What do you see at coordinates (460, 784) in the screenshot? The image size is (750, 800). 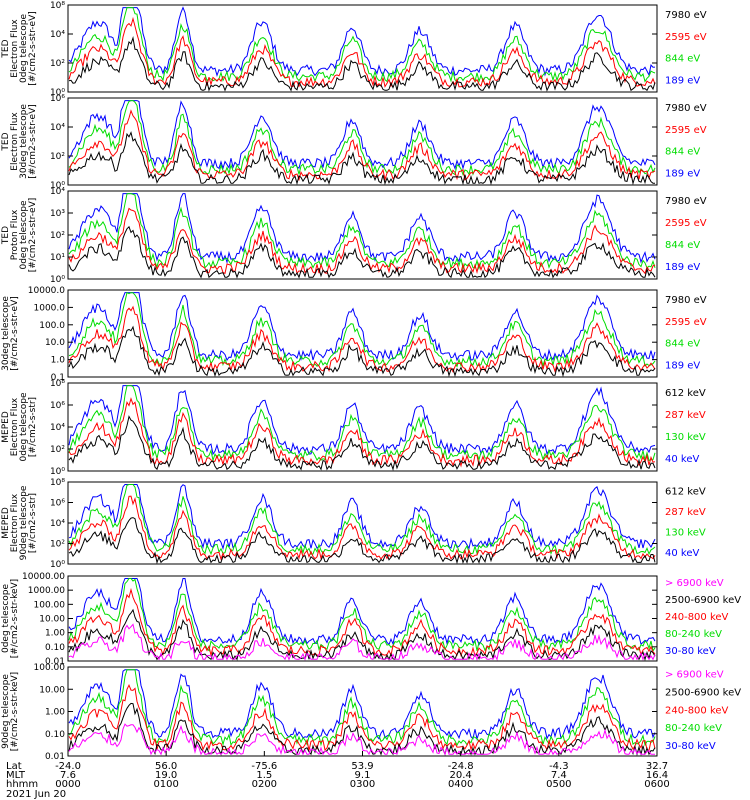 I see `x-tick-label: 0400` at bounding box center [460, 784].